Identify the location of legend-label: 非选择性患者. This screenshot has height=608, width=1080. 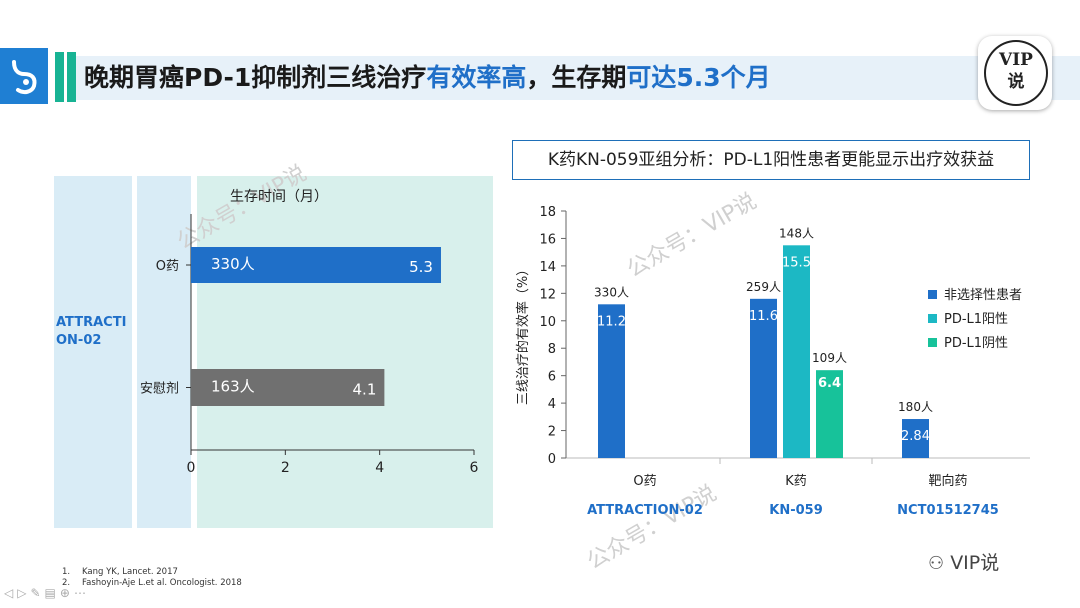
(983, 295).